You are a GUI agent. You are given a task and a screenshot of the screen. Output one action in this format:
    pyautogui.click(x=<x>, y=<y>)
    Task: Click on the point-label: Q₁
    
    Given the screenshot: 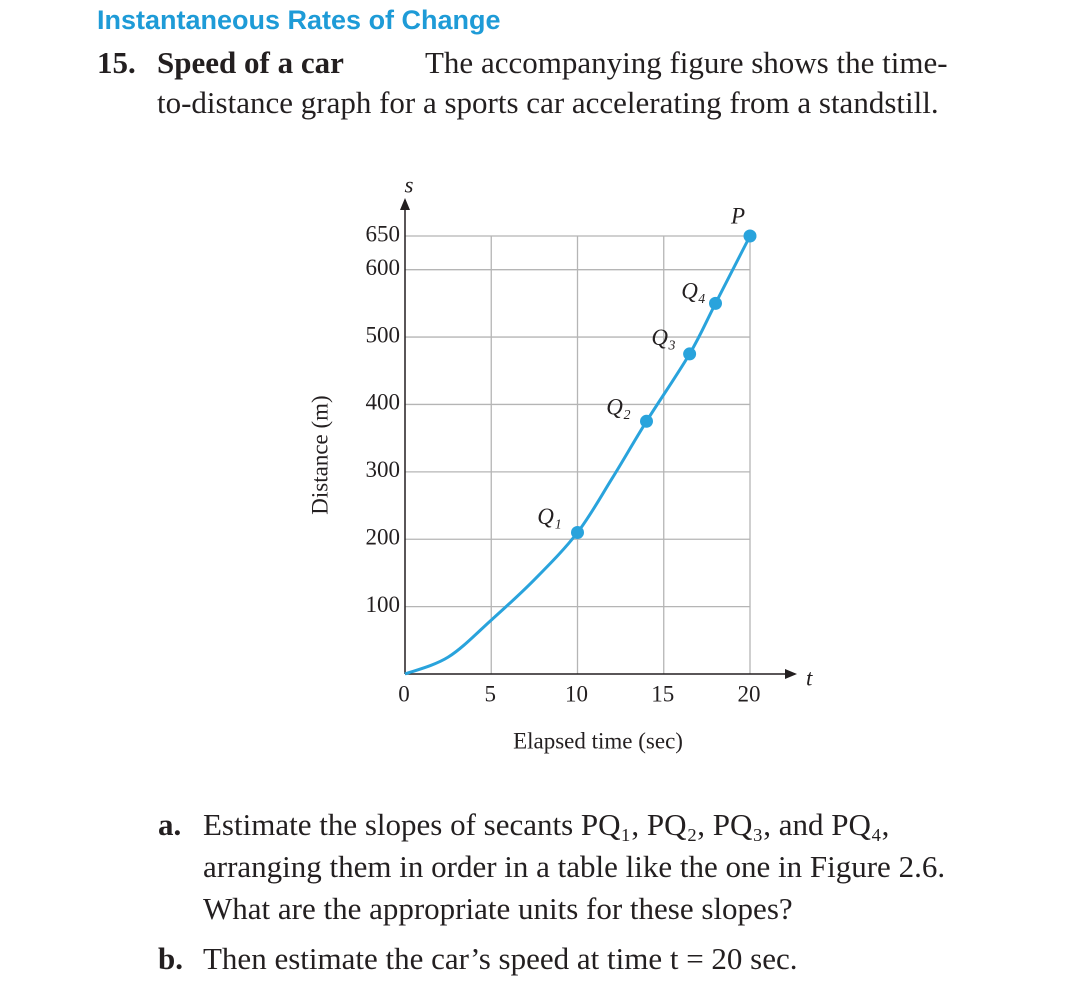 What is the action you would take?
    pyautogui.click(x=549, y=516)
    